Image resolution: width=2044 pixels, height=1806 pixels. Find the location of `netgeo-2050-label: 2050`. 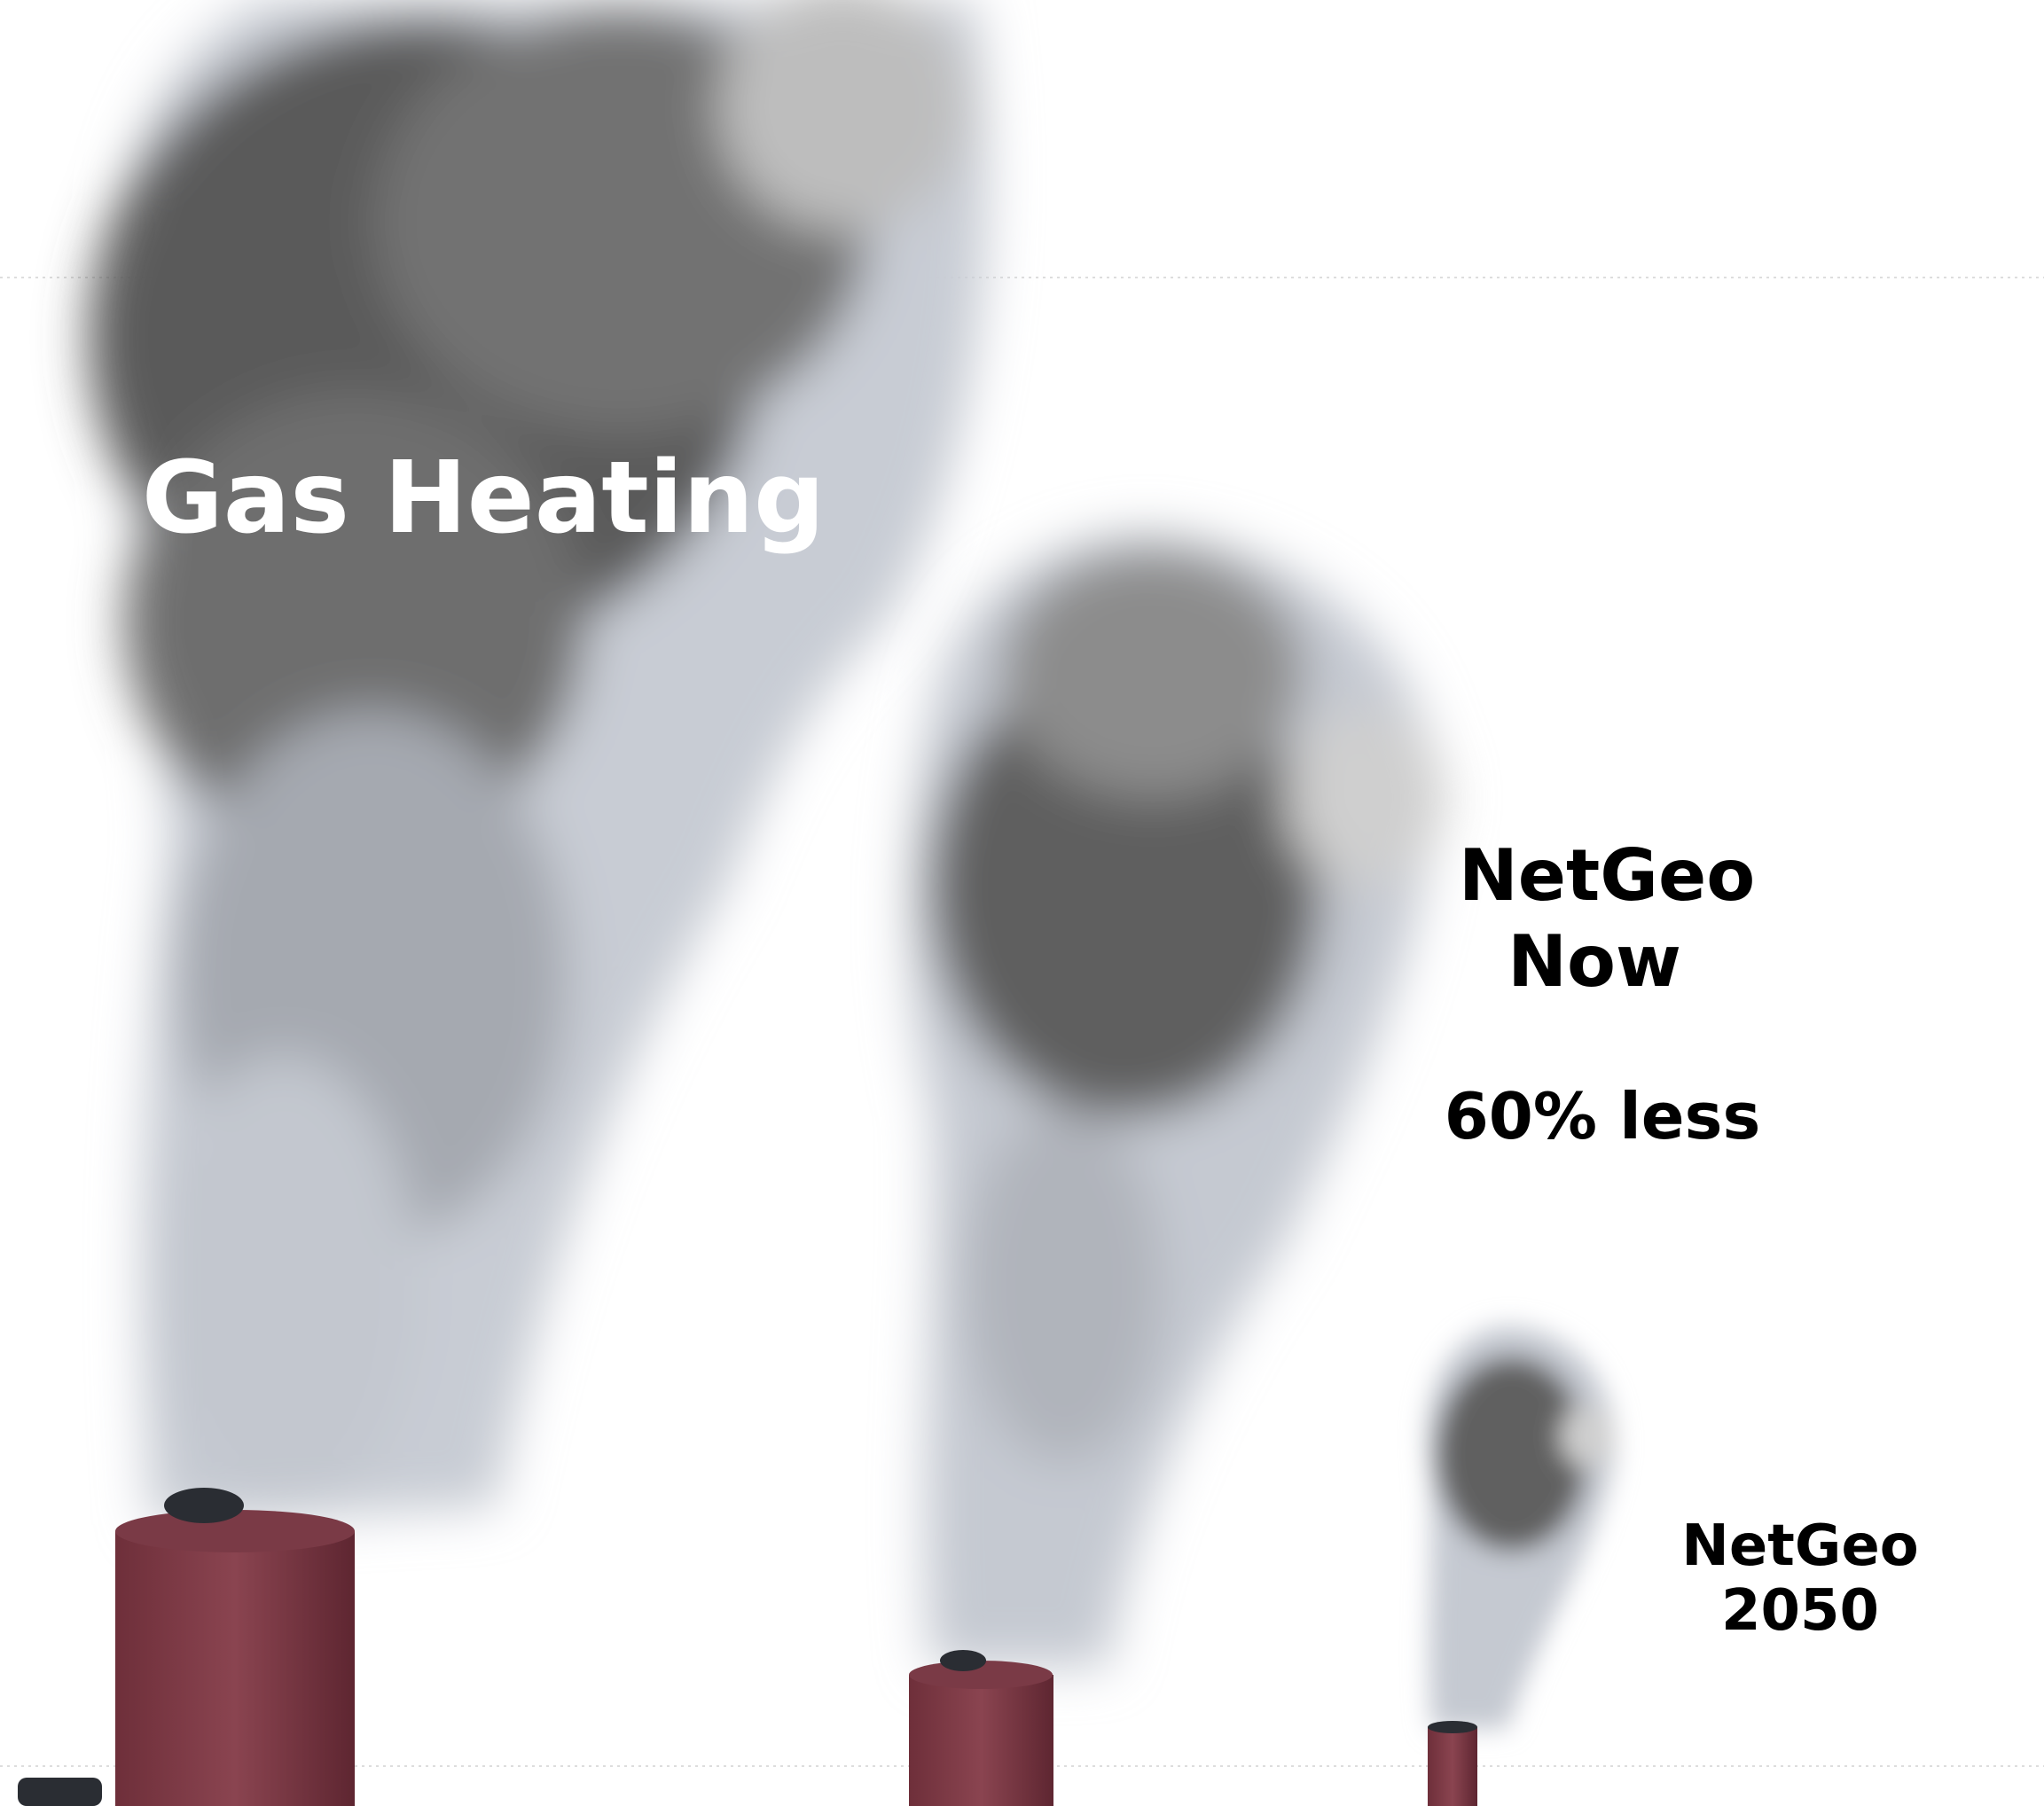

netgeo-2050-label: 2050 is located at coordinates (1800, 1611).